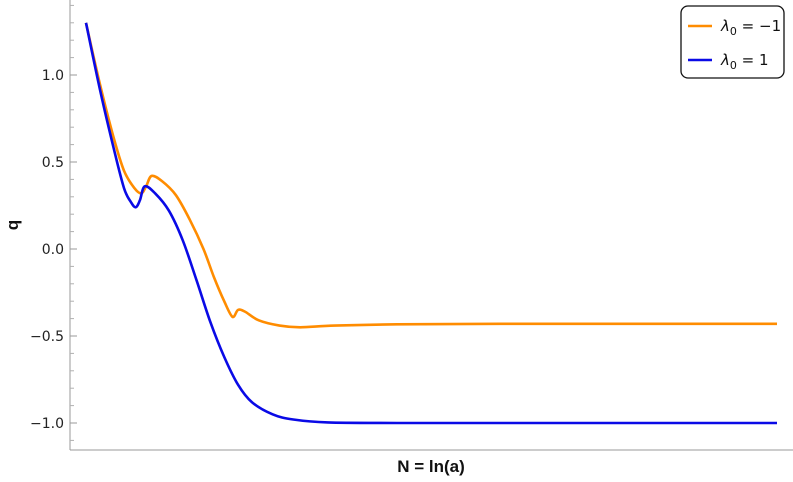 Image resolution: width=793 pixels, height=482 pixels. I want to click on legend-label-series-2: λ0 = 1, so click(744, 61).